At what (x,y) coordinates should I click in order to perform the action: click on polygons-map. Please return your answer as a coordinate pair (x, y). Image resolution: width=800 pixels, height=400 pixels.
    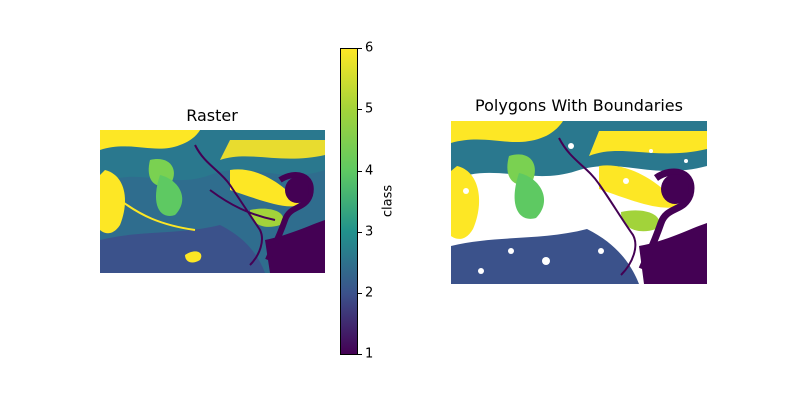
    Looking at the image, I should click on (579, 202).